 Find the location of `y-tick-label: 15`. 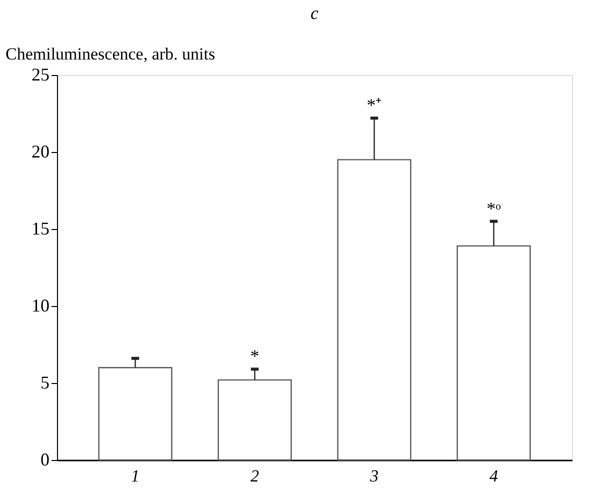

y-tick-label: 15 is located at coordinates (41, 228).